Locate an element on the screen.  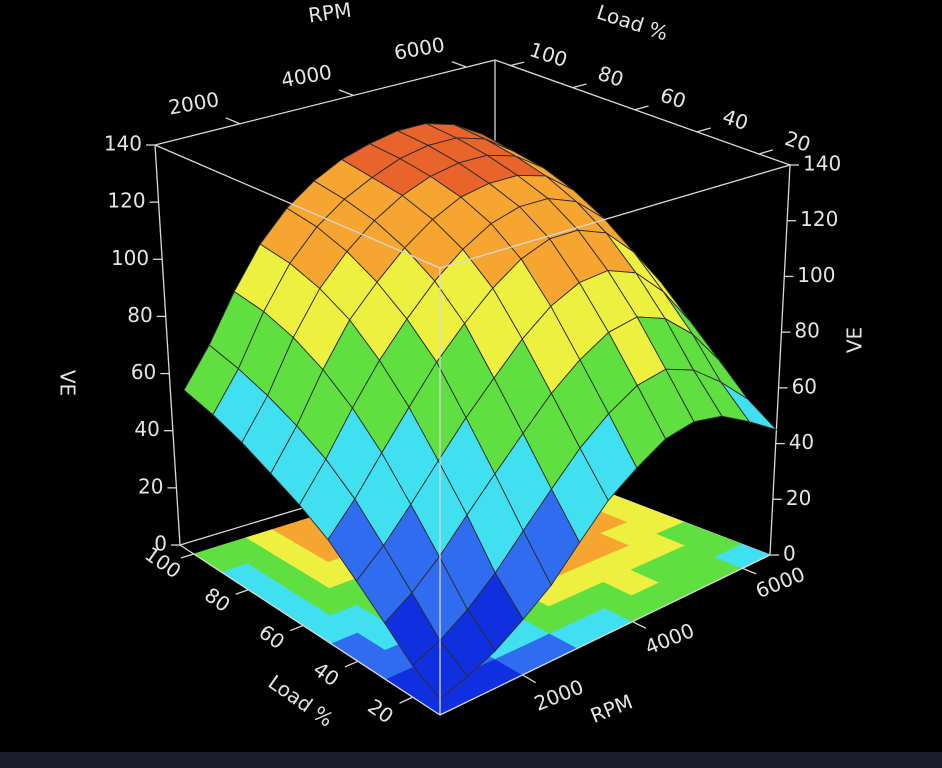
z-axis-title-right: VE is located at coordinates (855, 340).